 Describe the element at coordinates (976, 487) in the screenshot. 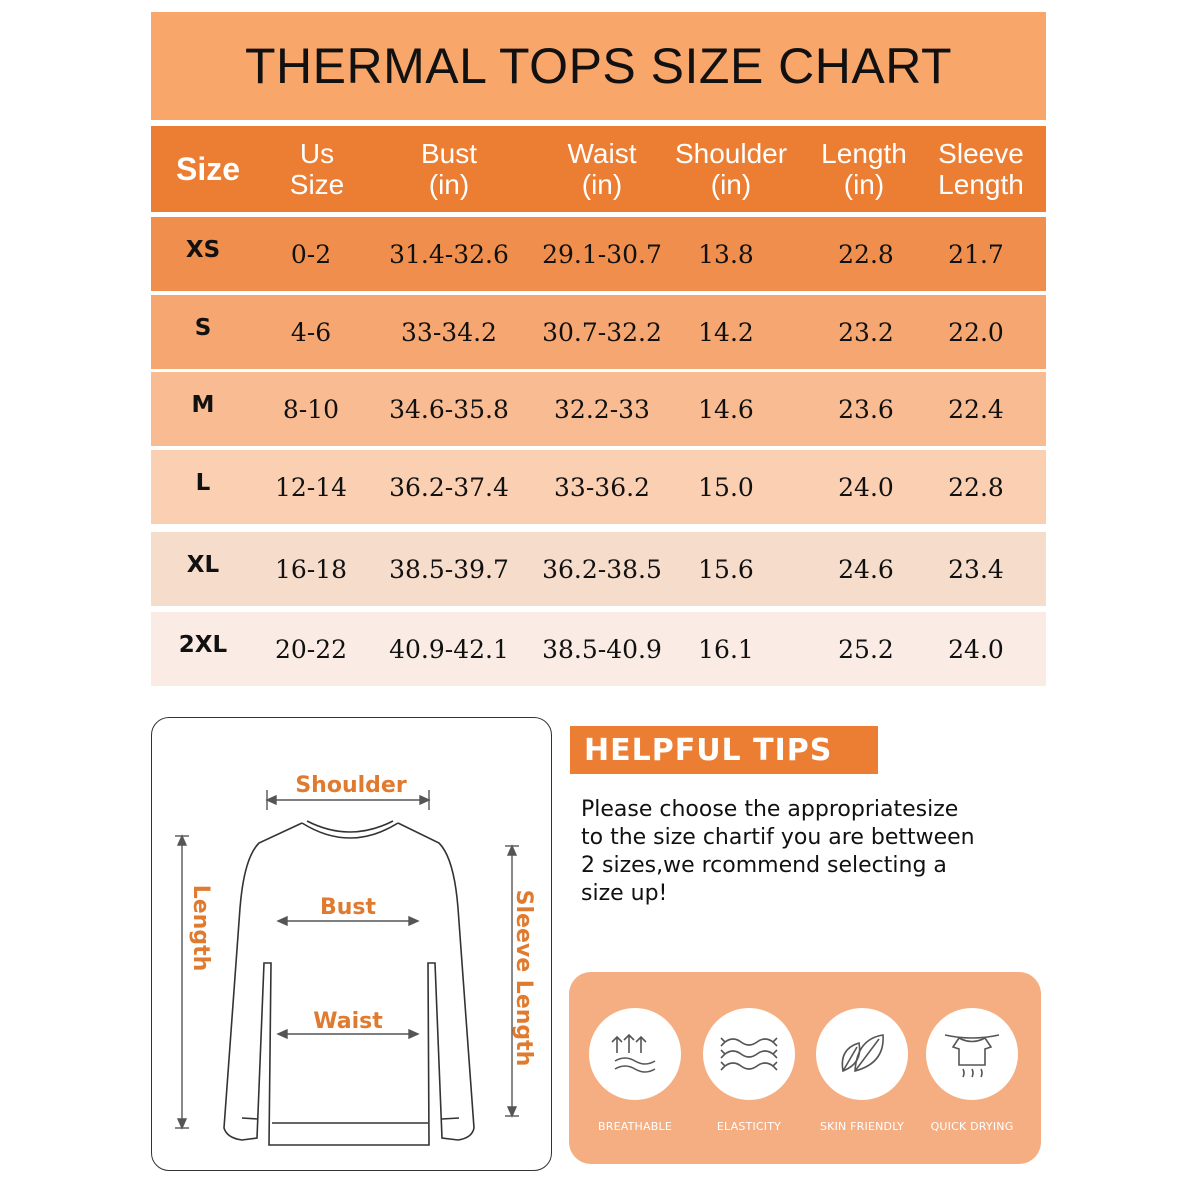

I see `cell-sleeve-length: 22.8` at that location.